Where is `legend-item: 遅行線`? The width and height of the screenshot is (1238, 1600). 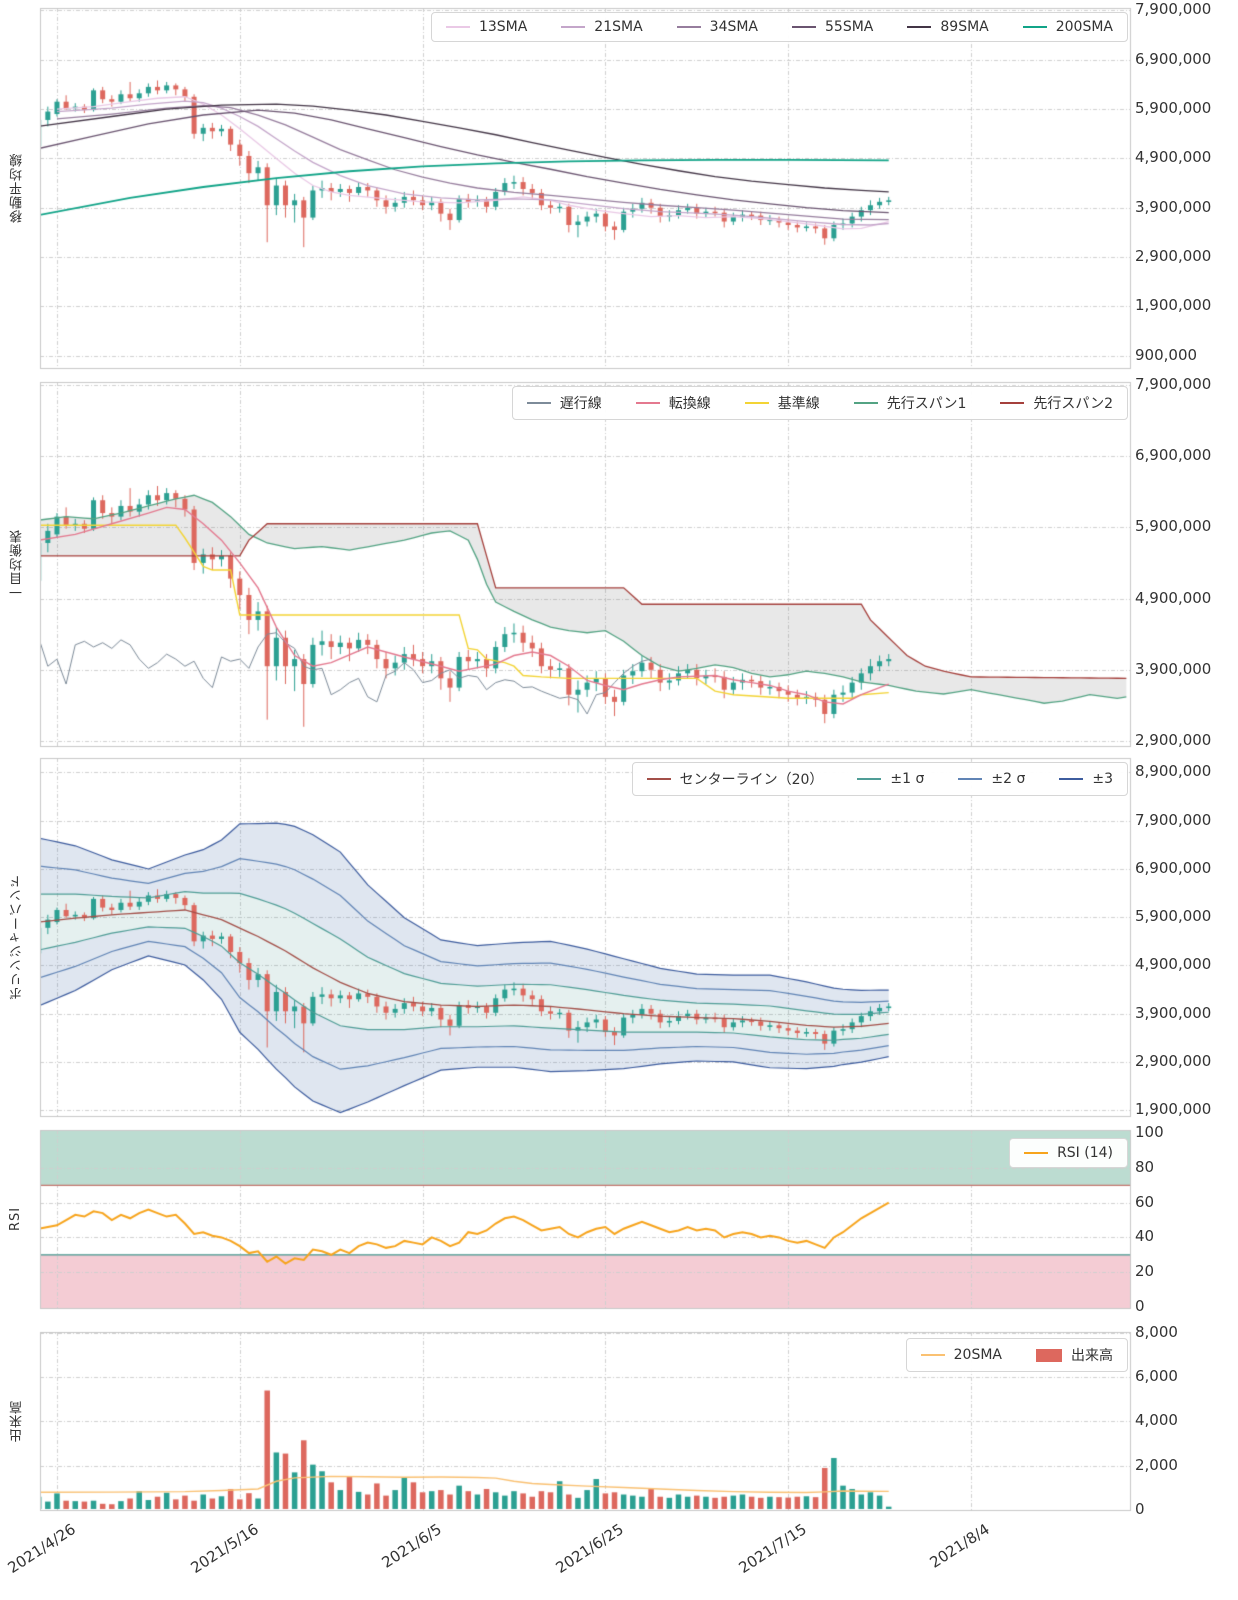
legend-item: 遅行線 is located at coordinates (564, 403).